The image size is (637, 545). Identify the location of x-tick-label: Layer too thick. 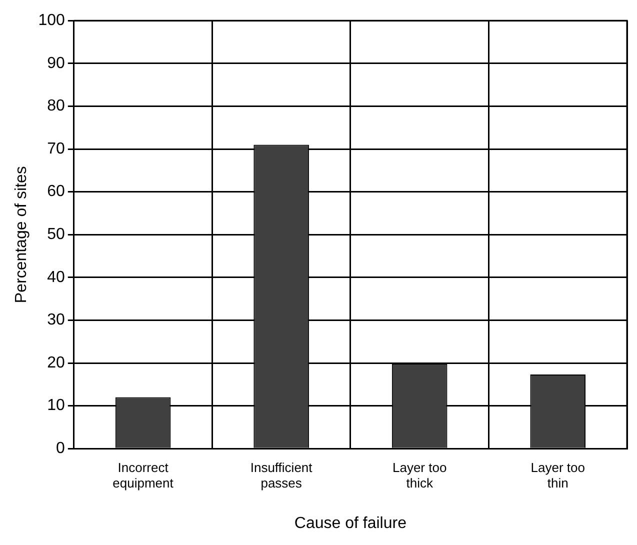
(419, 475).